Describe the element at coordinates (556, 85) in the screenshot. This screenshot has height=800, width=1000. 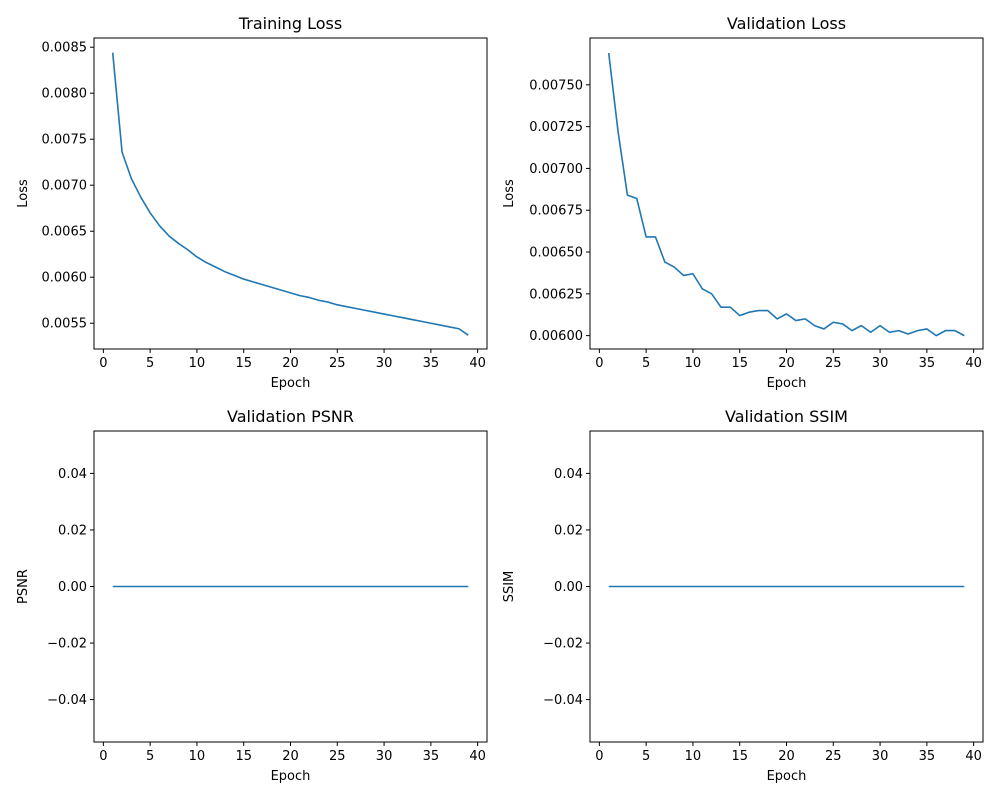
I see `y-tick-label: 0.00750` at that location.